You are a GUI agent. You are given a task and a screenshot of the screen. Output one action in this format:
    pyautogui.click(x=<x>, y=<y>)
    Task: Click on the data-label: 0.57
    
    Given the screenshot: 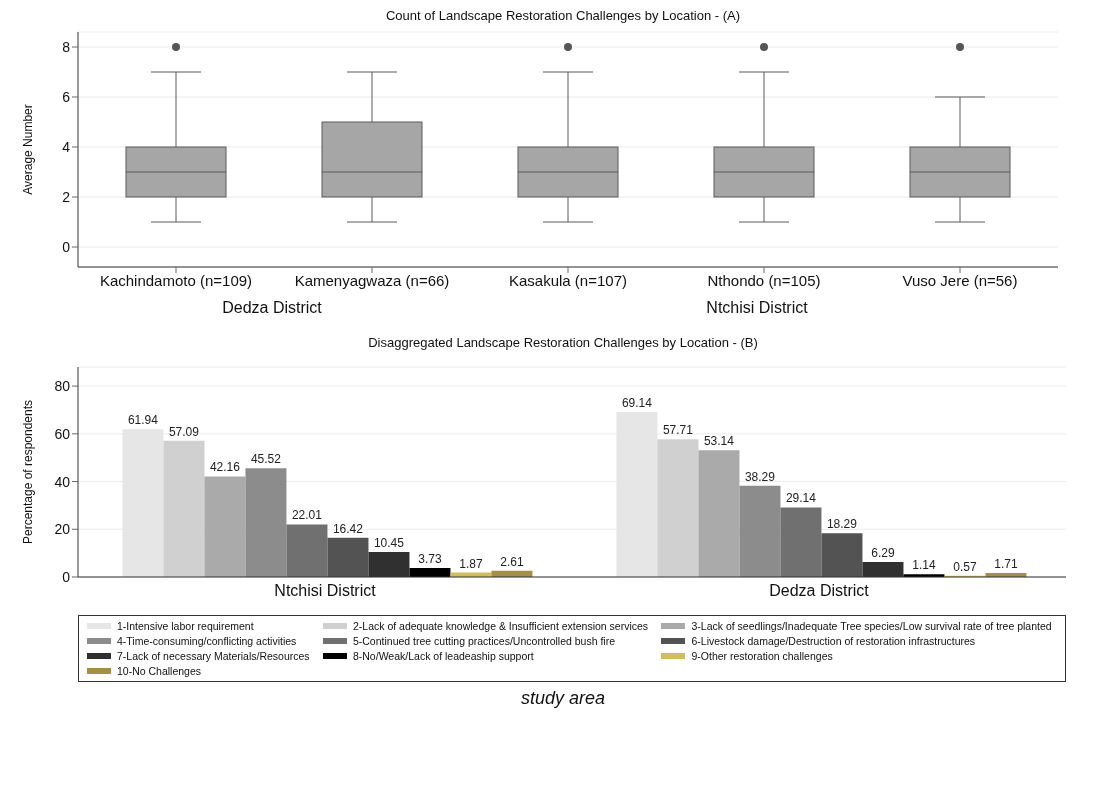 What is the action you would take?
    pyautogui.click(x=965, y=566)
    